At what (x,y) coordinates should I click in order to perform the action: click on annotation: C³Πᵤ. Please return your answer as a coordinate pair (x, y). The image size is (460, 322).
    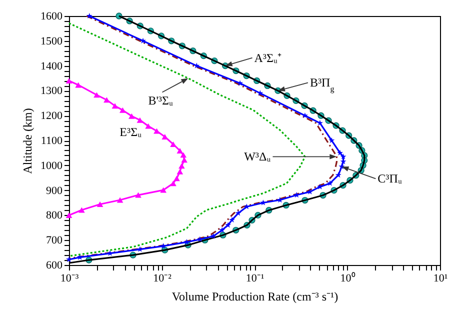
    Looking at the image, I should click on (390, 179).